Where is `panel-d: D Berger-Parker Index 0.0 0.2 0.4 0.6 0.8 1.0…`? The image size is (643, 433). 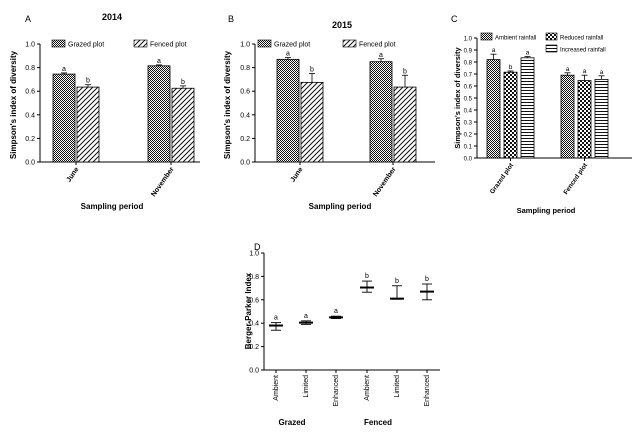
panel-d: D Berger-Parker Index 0.0 0.2 0.4 0.6 0.8 1.0… is located at coordinates (342, 334).